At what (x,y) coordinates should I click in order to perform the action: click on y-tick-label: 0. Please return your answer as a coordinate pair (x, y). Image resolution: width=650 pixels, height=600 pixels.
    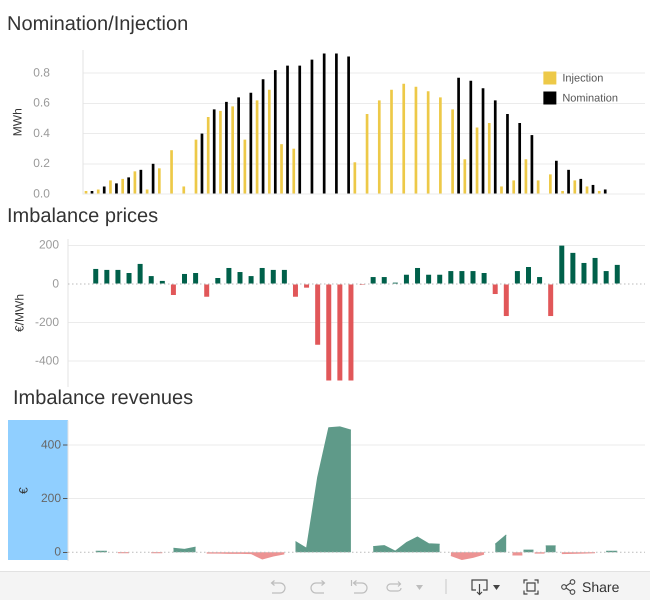
    Looking at the image, I should click on (58, 551).